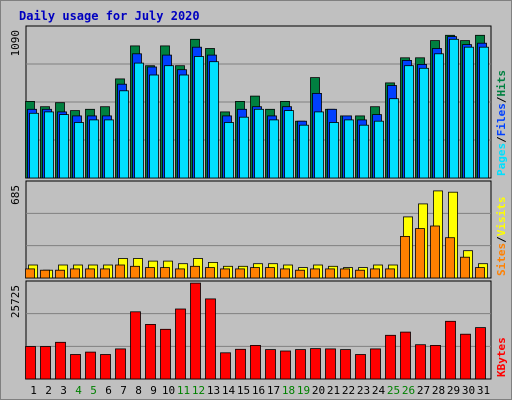 The image size is (512, 400). I want to click on x-tick-label: 6, so click(108, 390).